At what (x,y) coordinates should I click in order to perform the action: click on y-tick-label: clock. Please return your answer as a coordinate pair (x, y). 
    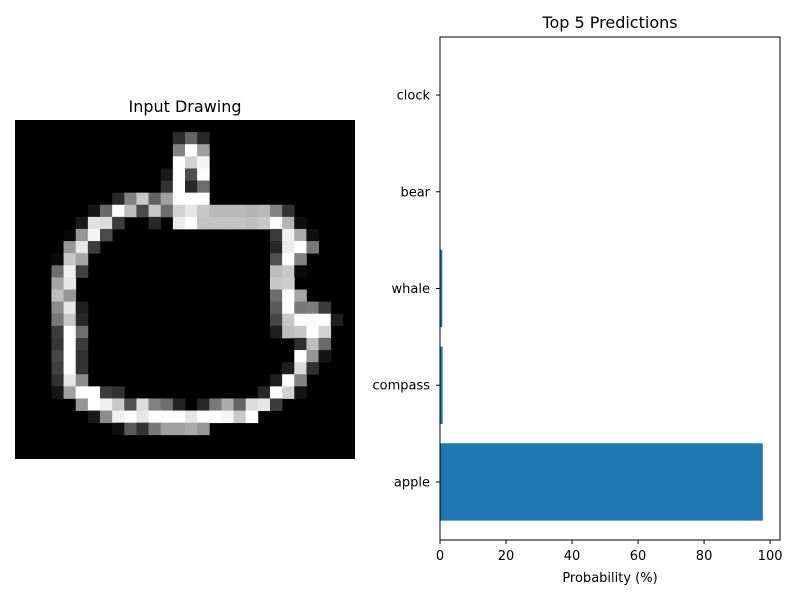
    Looking at the image, I should click on (414, 96).